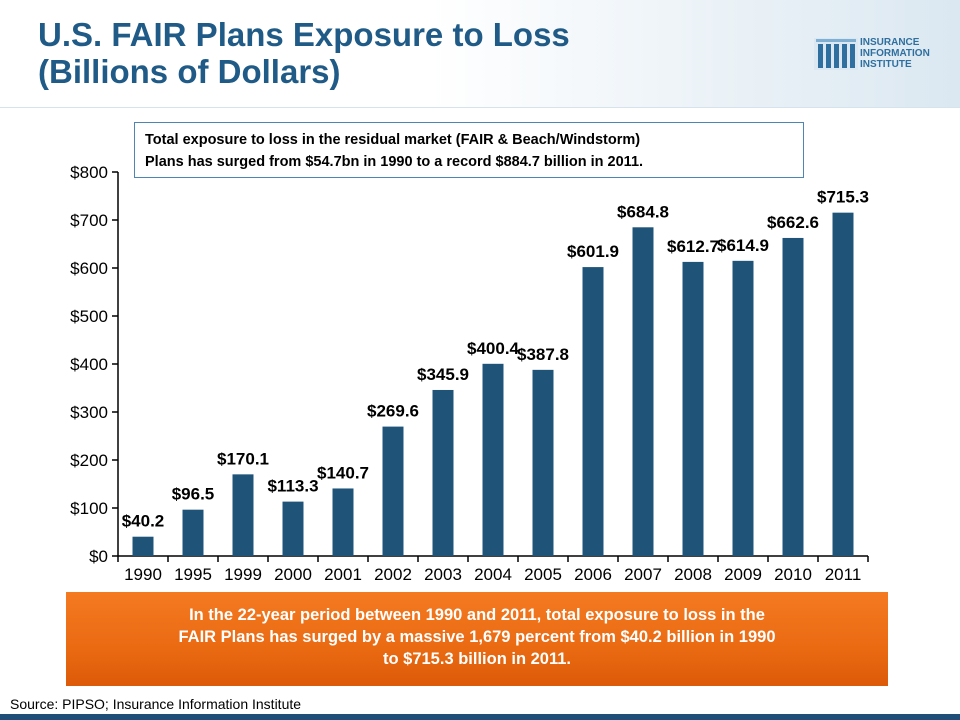 Image resolution: width=960 pixels, height=720 pixels. What do you see at coordinates (493, 574) in the screenshot?
I see `x-tick-label: 2004` at bounding box center [493, 574].